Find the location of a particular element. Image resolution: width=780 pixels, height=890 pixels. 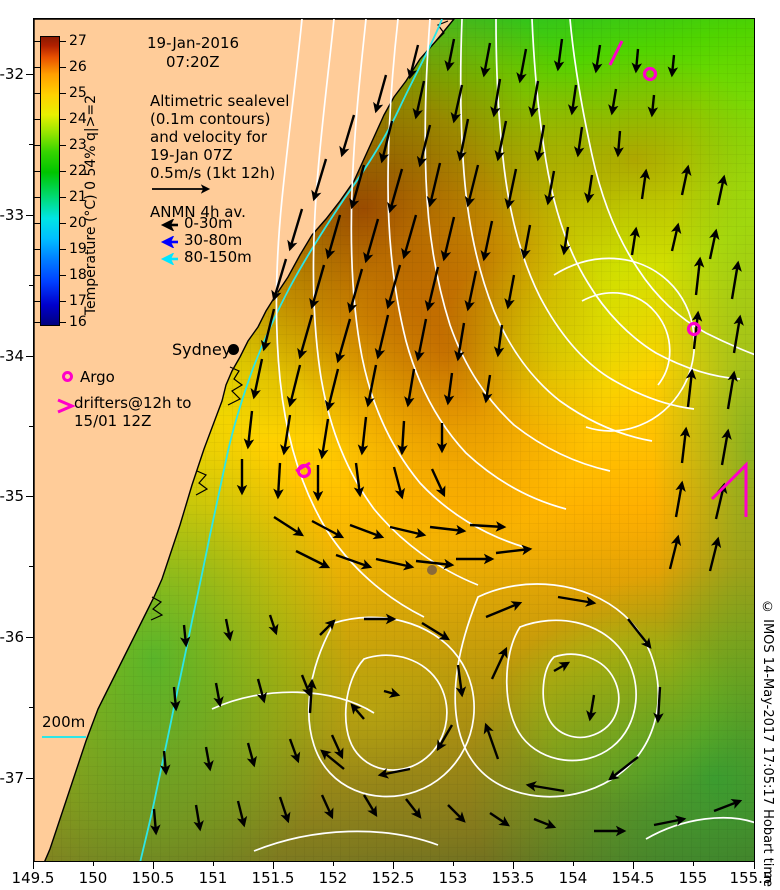

title-time: 07:20Z is located at coordinates (193, 62).